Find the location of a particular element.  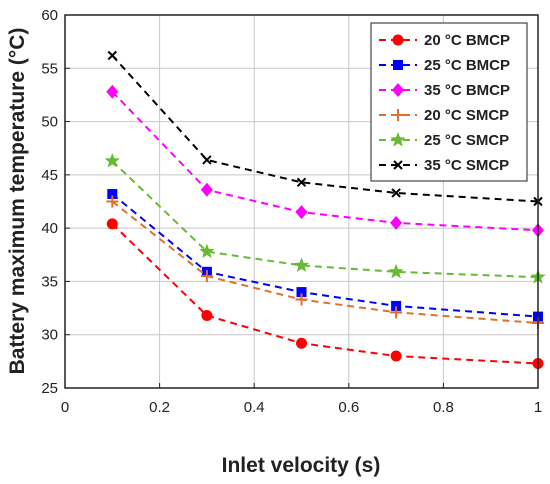

x-tick-label: 1 is located at coordinates (538, 407).